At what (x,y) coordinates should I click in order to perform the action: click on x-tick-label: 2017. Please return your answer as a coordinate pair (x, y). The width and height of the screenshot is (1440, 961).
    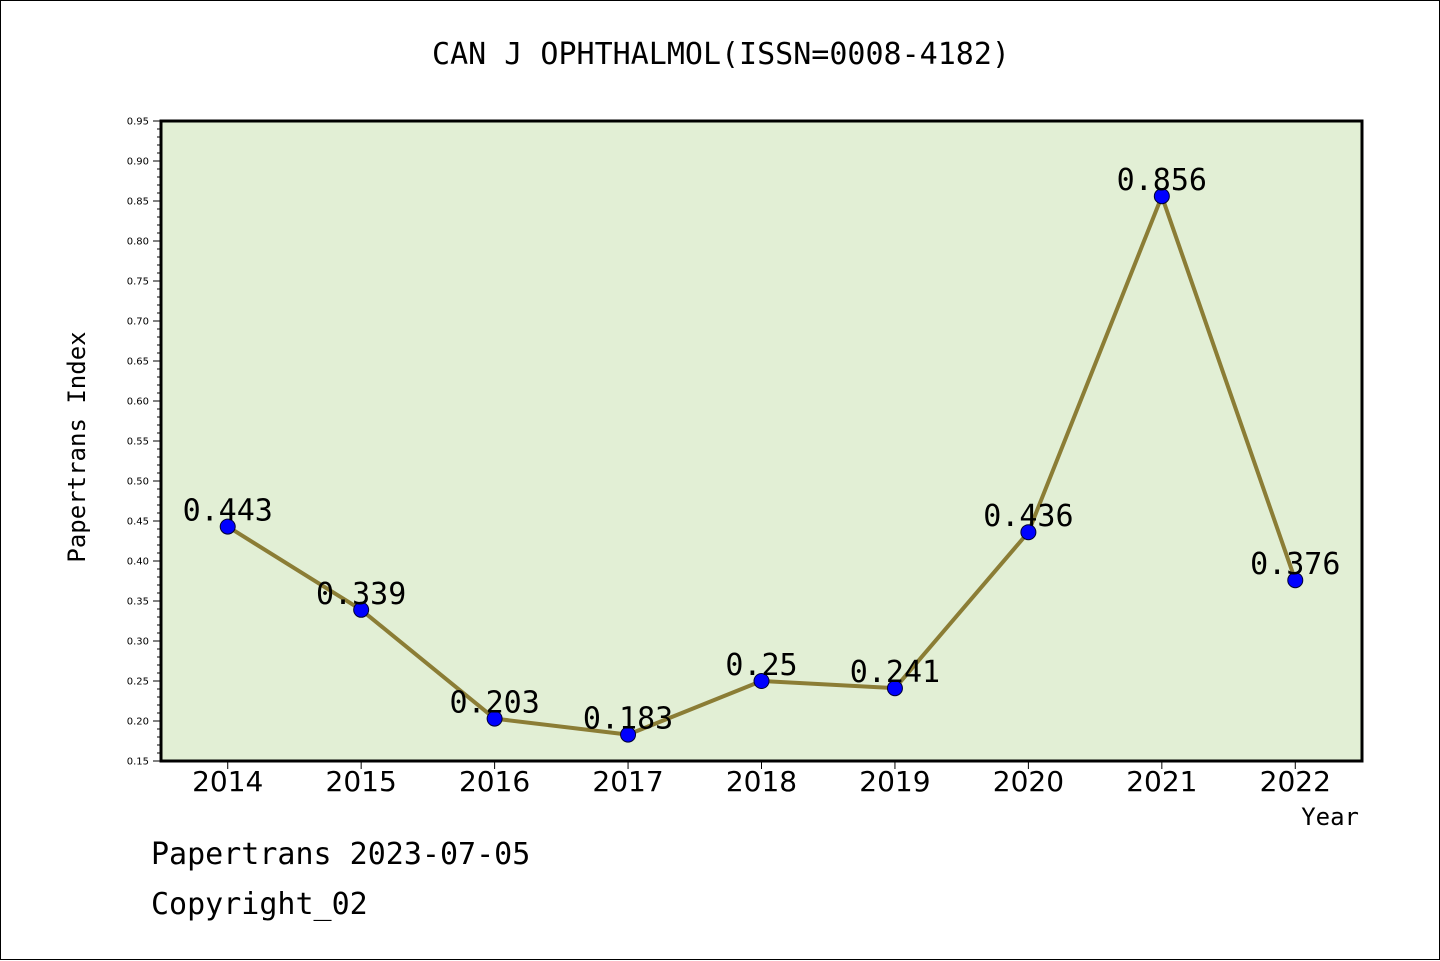
    Looking at the image, I should click on (627, 781).